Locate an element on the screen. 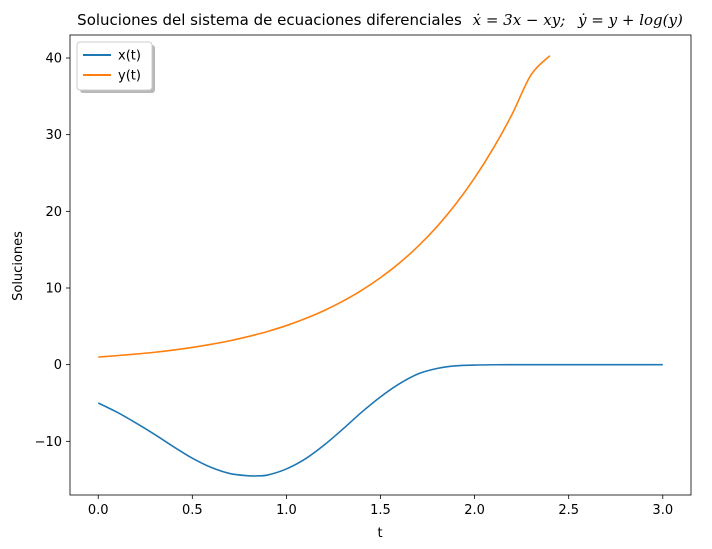 This screenshot has width=712, height=549. x-tick-label: 0.0 is located at coordinates (98, 510).